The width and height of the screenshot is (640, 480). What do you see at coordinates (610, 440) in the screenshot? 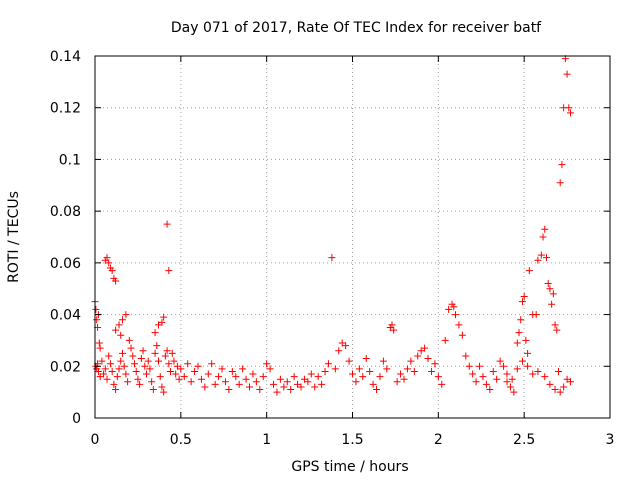
I see `x-tick-label: 3` at bounding box center [610, 440].